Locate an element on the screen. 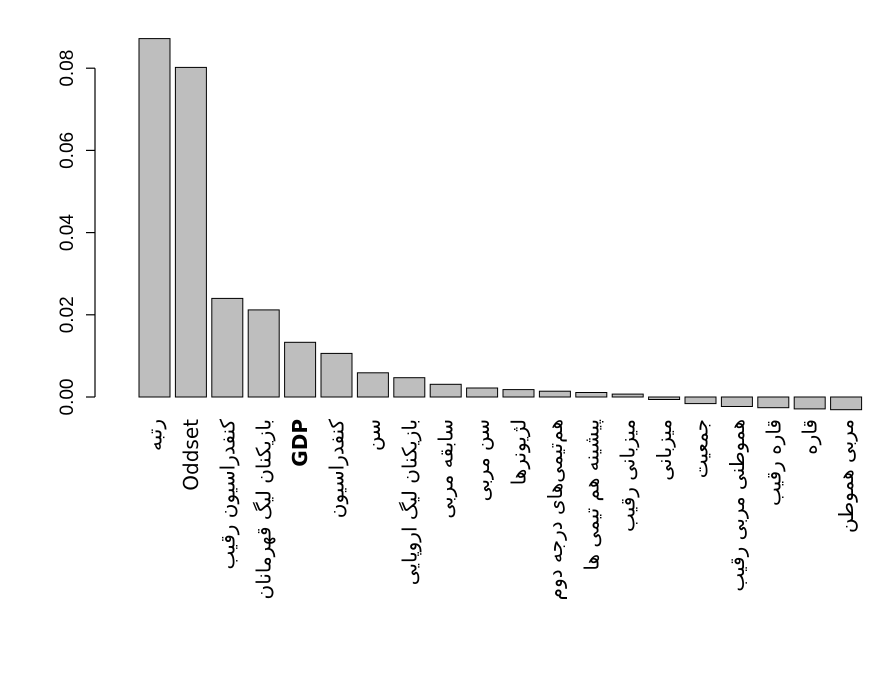  category-label: سن مربی is located at coordinates (482, 460).